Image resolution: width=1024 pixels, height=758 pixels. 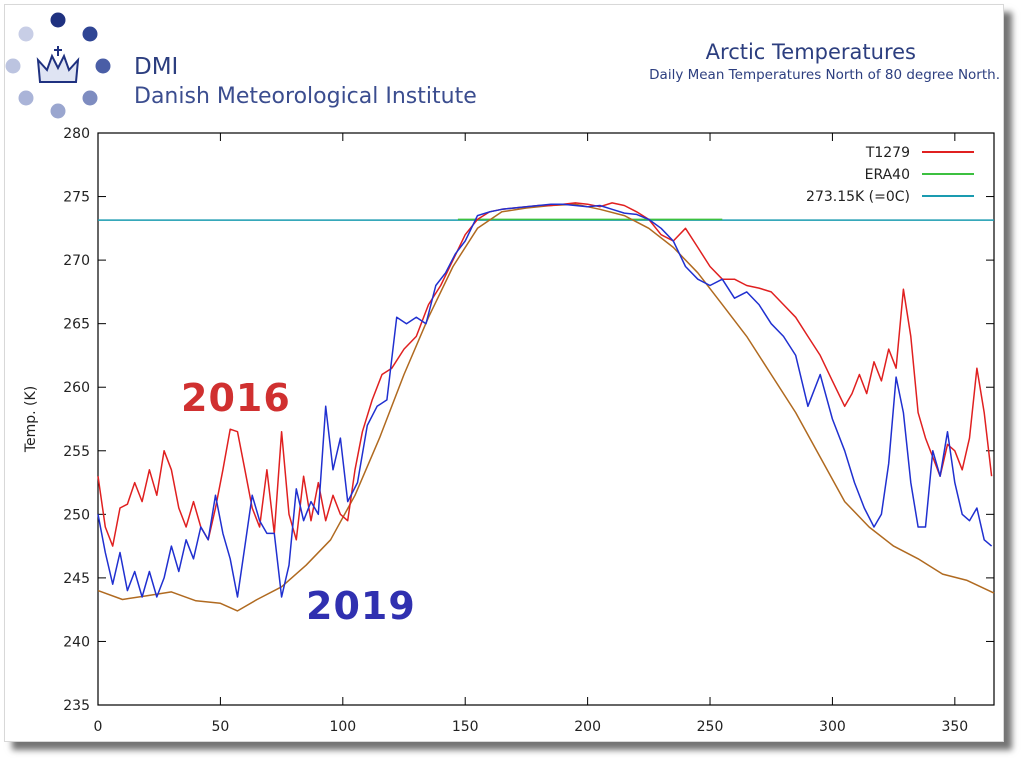 I want to click on org-full-name: Danish Meteorological Institute, so click(x=305, y=96).